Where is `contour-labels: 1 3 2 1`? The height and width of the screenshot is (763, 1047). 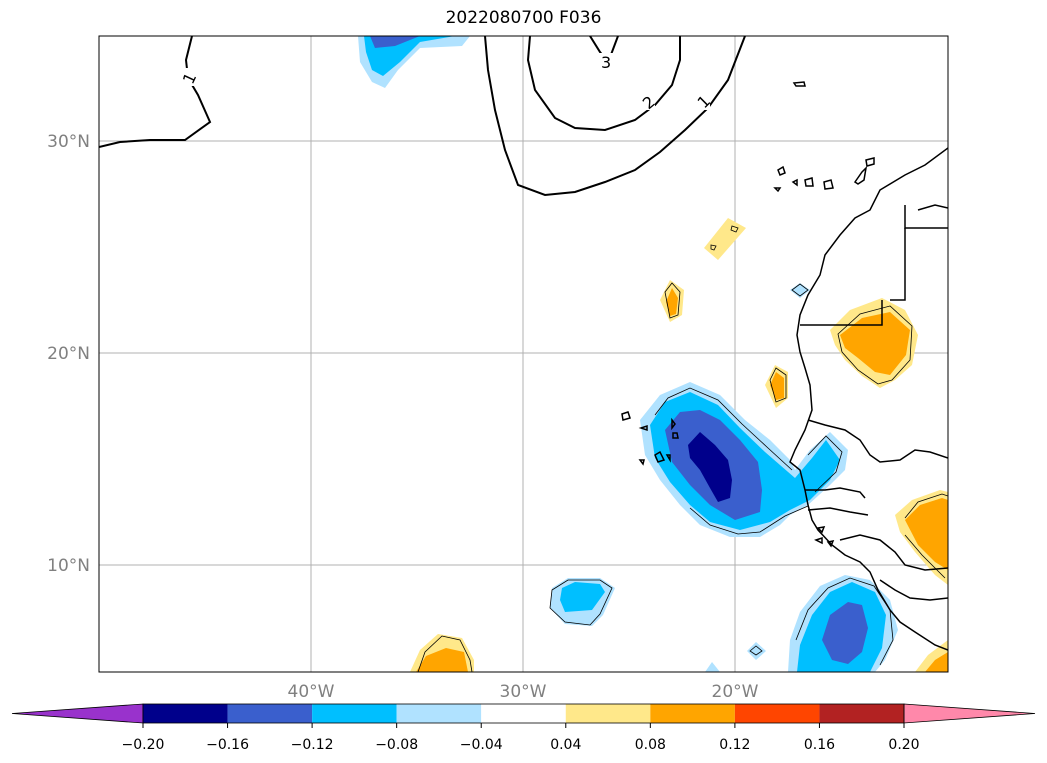
contour-labels: 1 3 2 1 is located at coordinates (446, 83).